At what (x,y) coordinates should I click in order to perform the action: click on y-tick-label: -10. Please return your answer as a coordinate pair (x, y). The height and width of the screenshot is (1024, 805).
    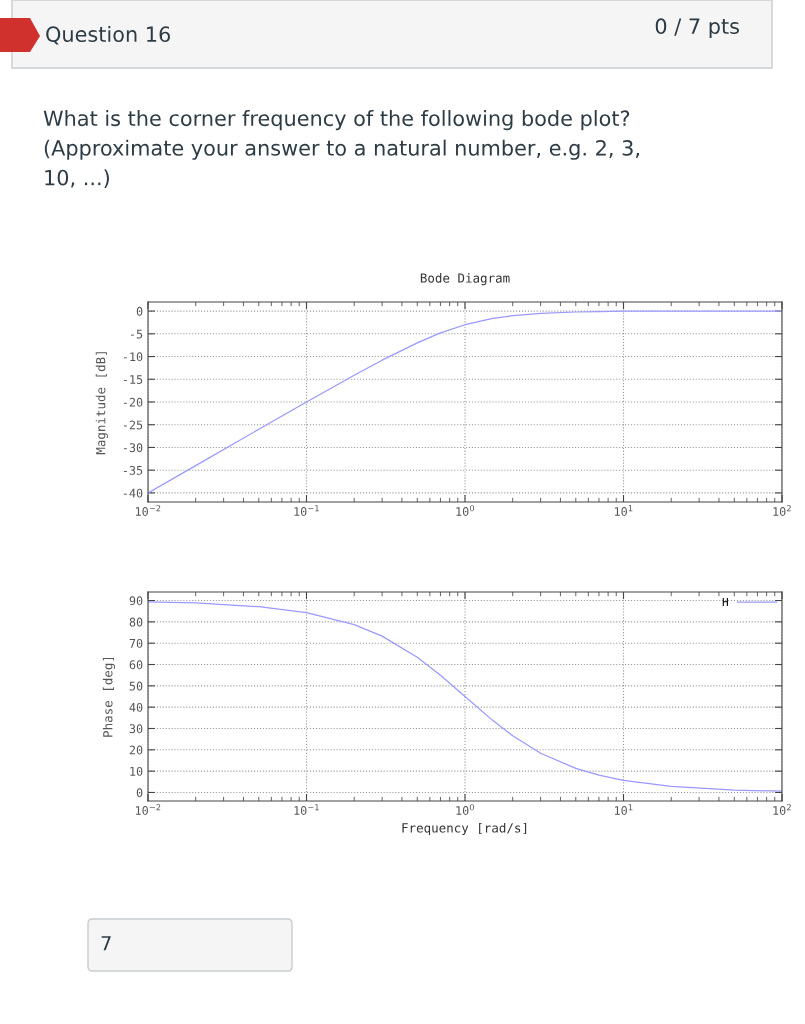
    Looking at the image, I should click on (133, 357).